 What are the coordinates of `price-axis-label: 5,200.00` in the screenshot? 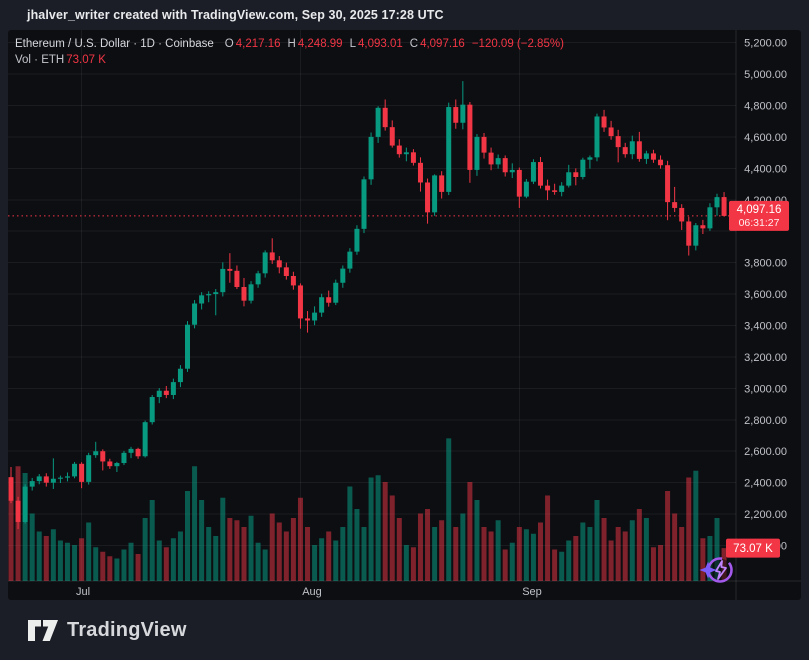 It's located at (765, 44).